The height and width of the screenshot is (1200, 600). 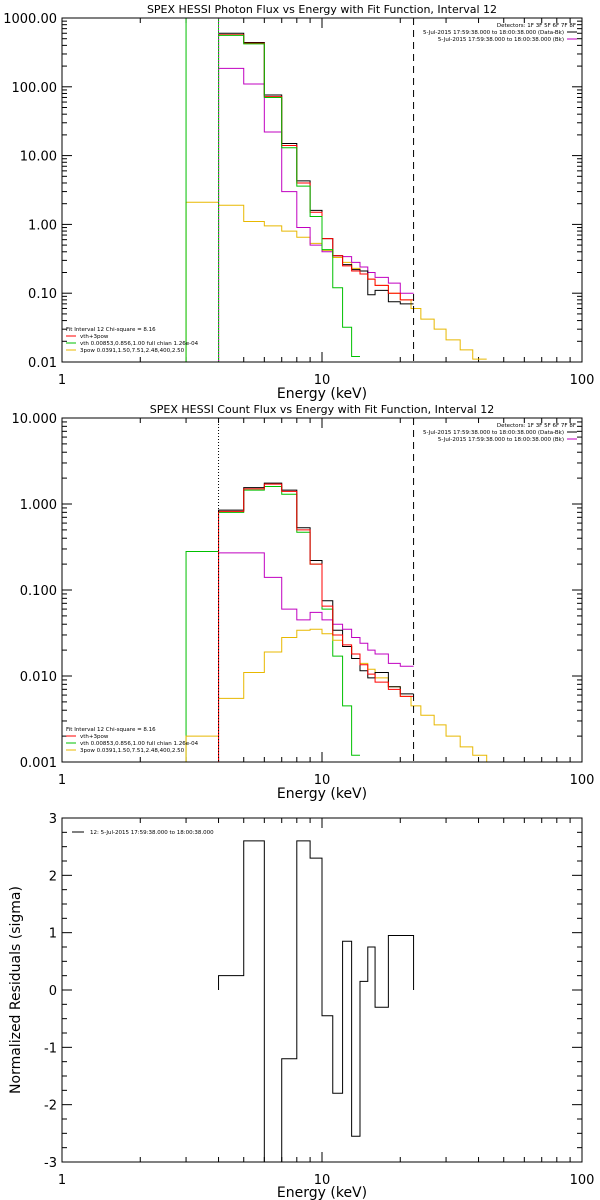 I want to click on y-tick-label: 1, so click(x=53, y=934).